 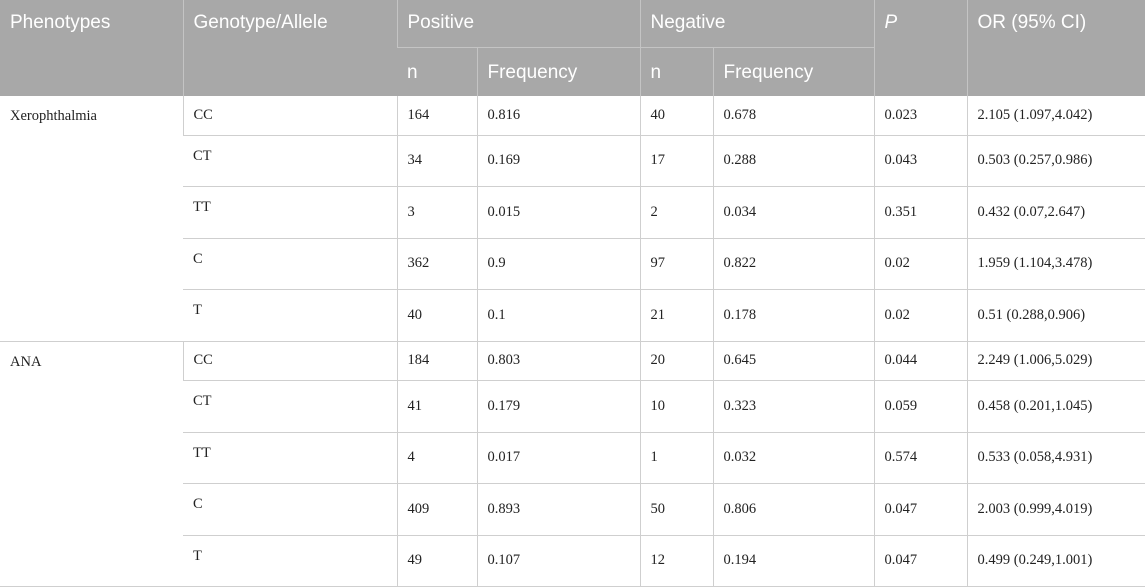 I want to click on odds-ratio-cell: 0.533 (0.058,4.931), so click(x=1055, y=458).